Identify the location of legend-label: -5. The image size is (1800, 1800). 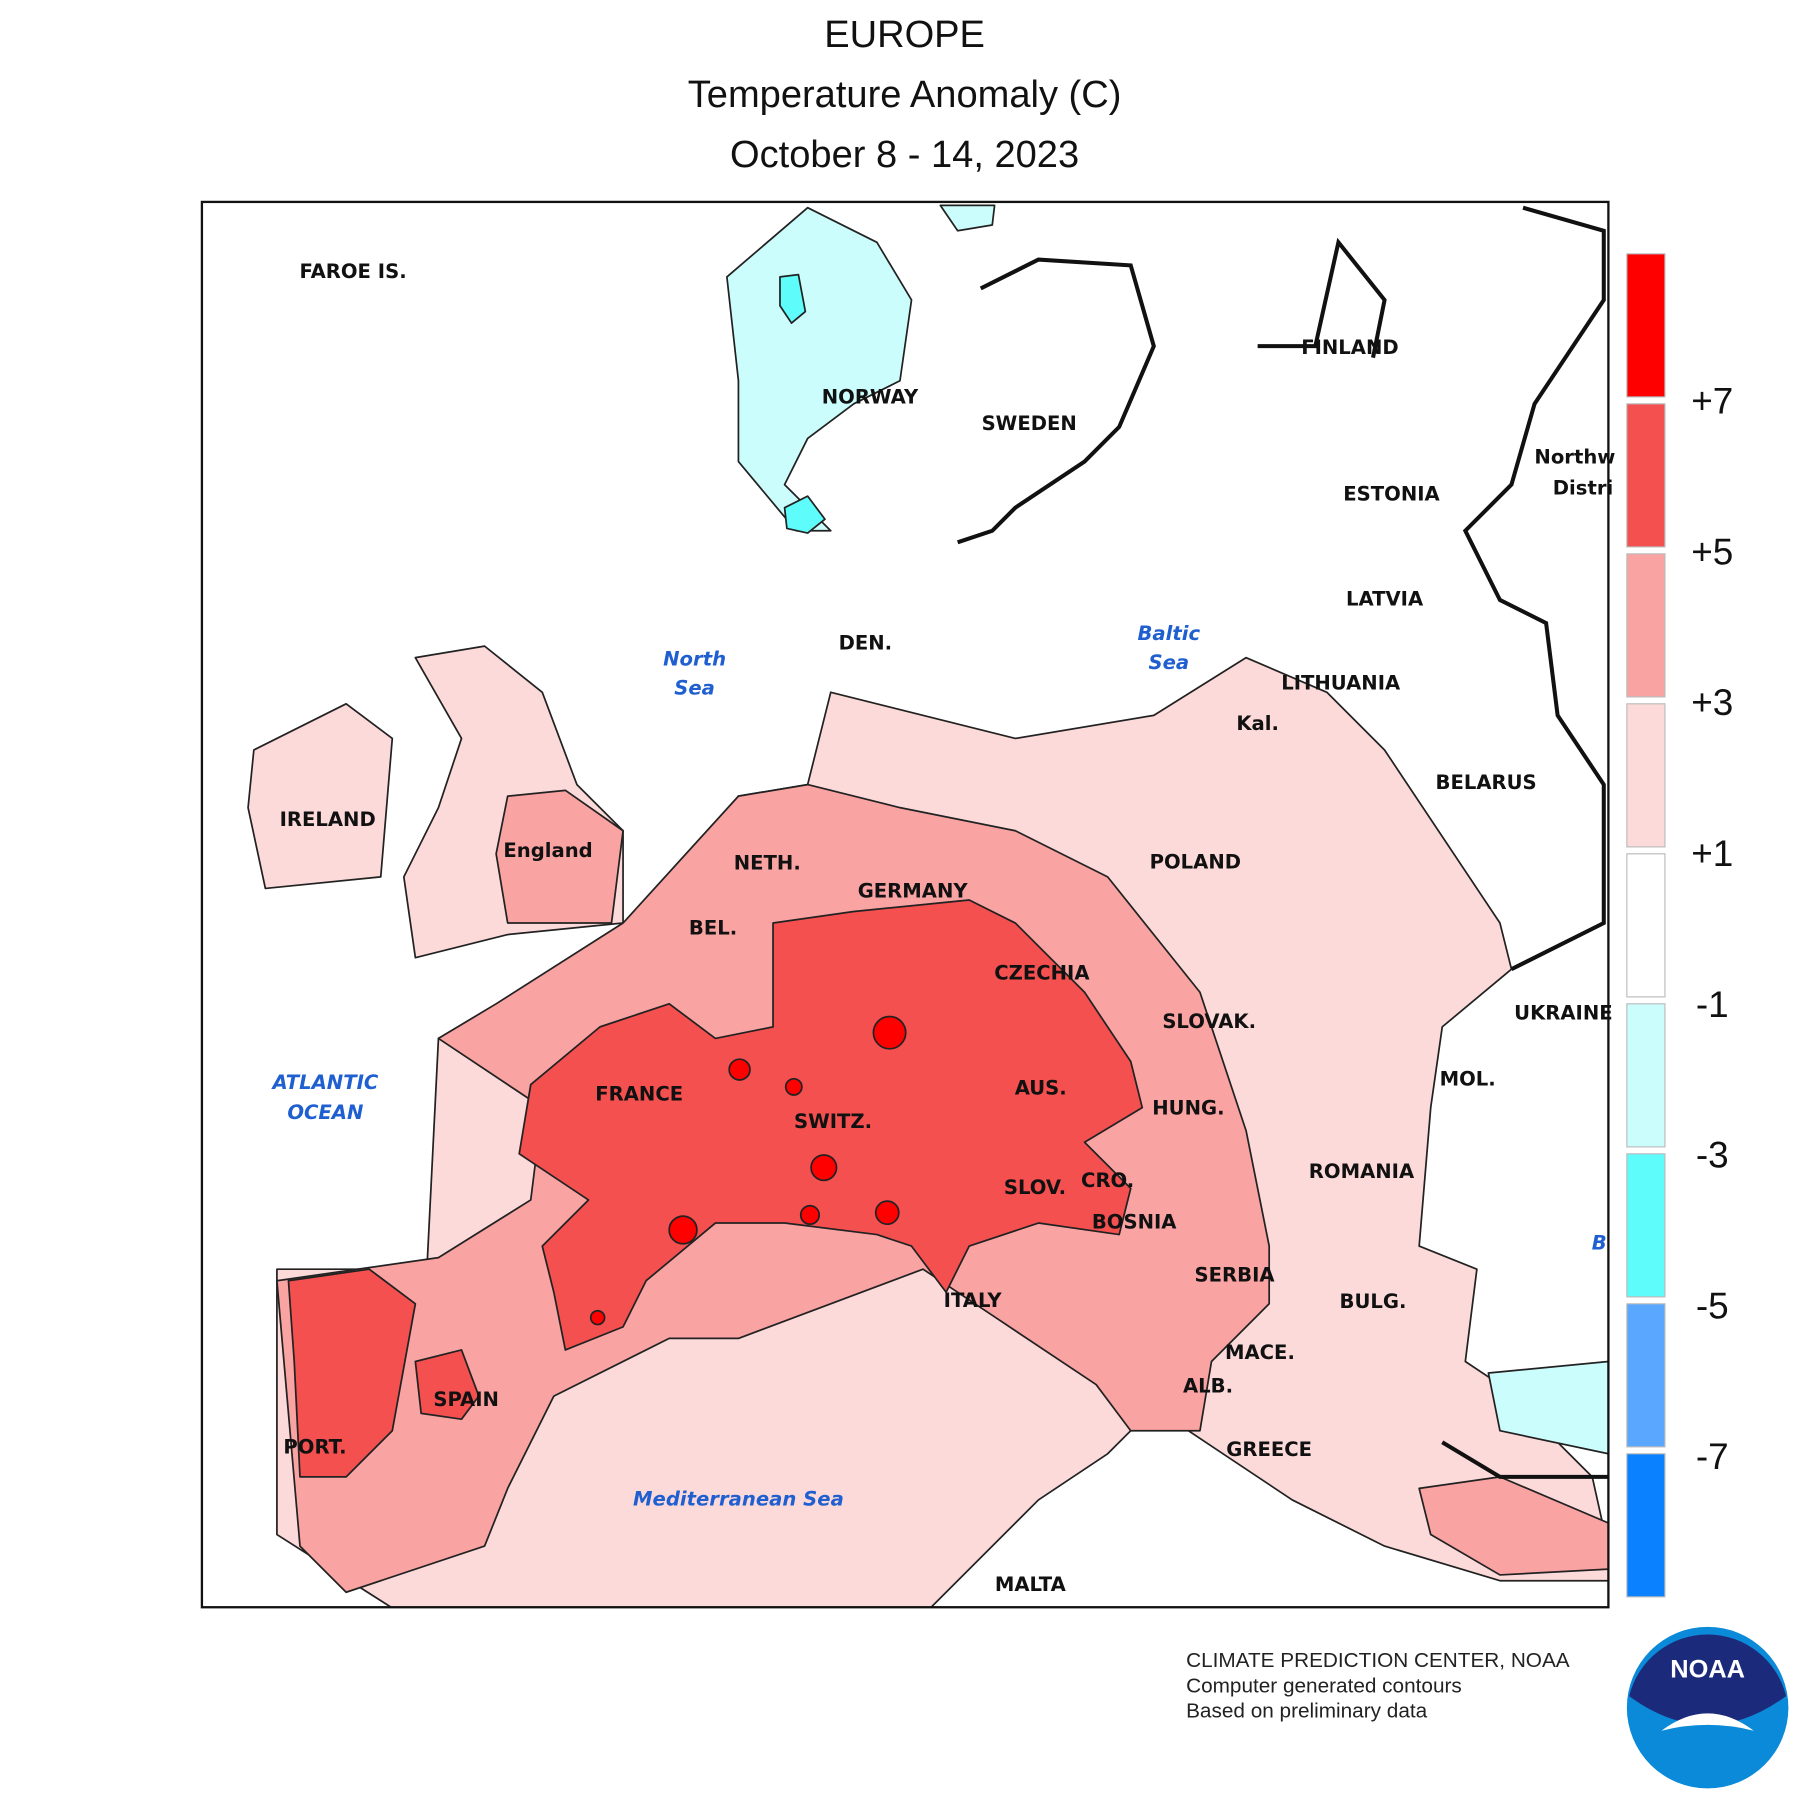
(1712, 1305).